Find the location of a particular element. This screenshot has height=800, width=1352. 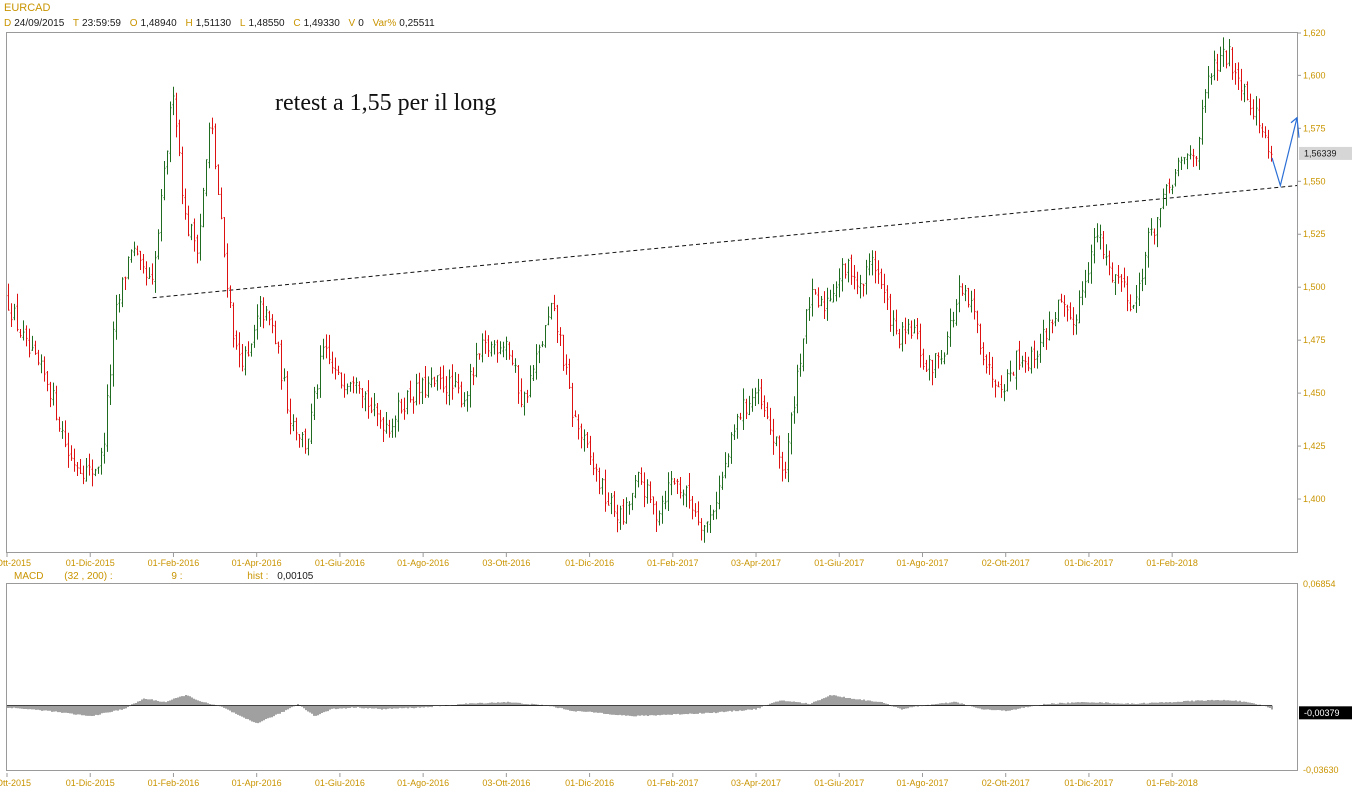

time-value: 23:59:59 is located at coordinates (101, 23).